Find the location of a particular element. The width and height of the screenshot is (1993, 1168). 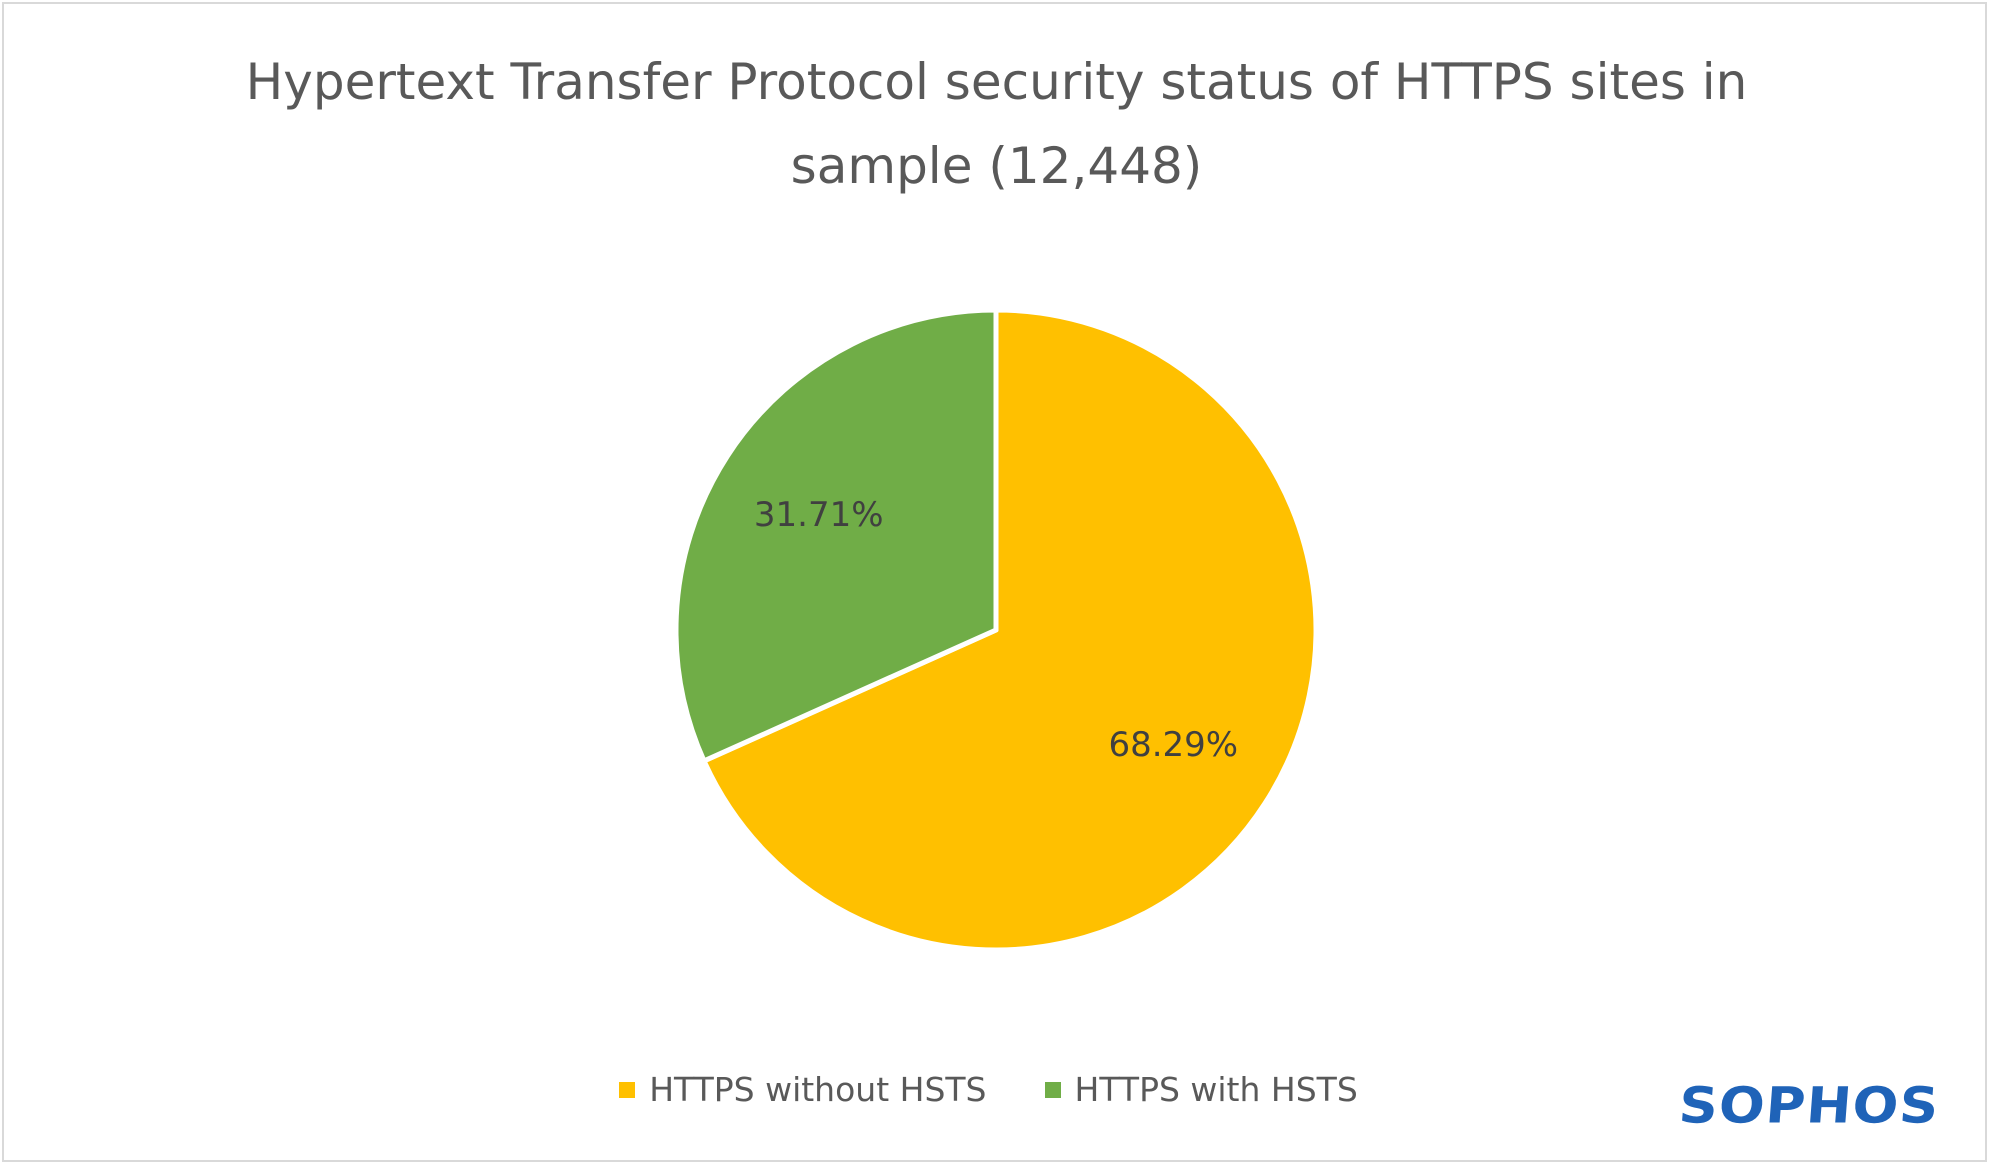

data-label-https-without-hsts: 68.29% is located at coordinates (1173, 745).